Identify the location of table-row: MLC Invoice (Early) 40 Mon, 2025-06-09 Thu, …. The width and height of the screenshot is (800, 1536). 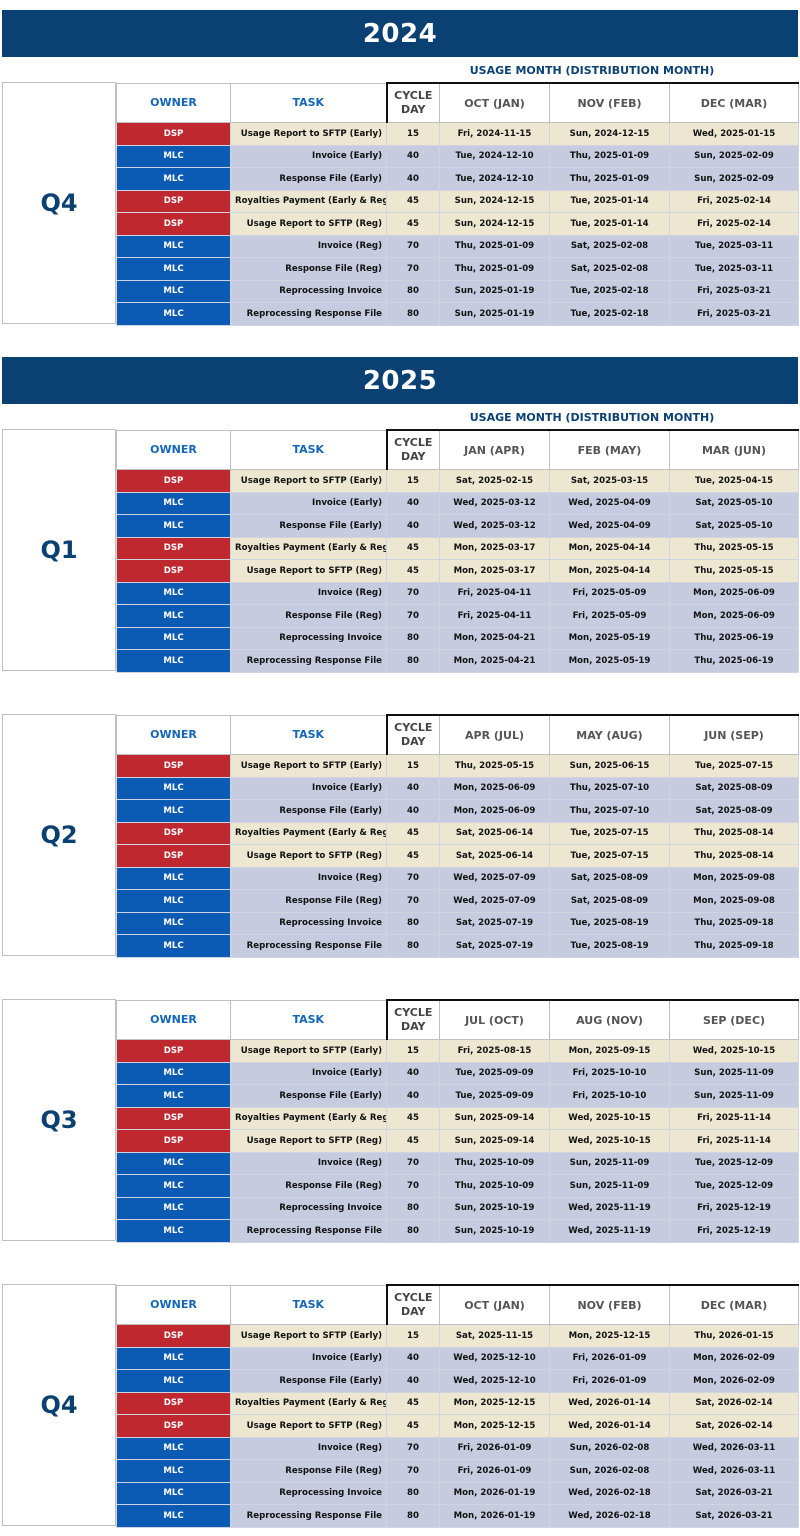
(457, 788).